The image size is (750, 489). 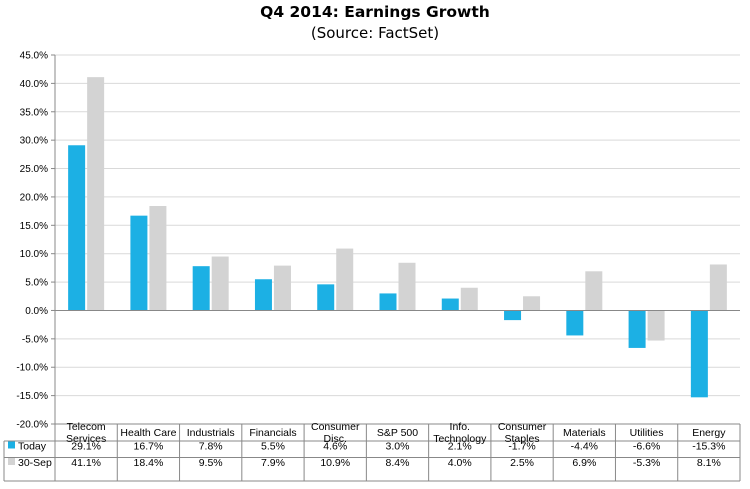 What do you see at coordinates (32, 447) in the screenshot?
I see `legend-label: Today` at bounding box center [32, 447].